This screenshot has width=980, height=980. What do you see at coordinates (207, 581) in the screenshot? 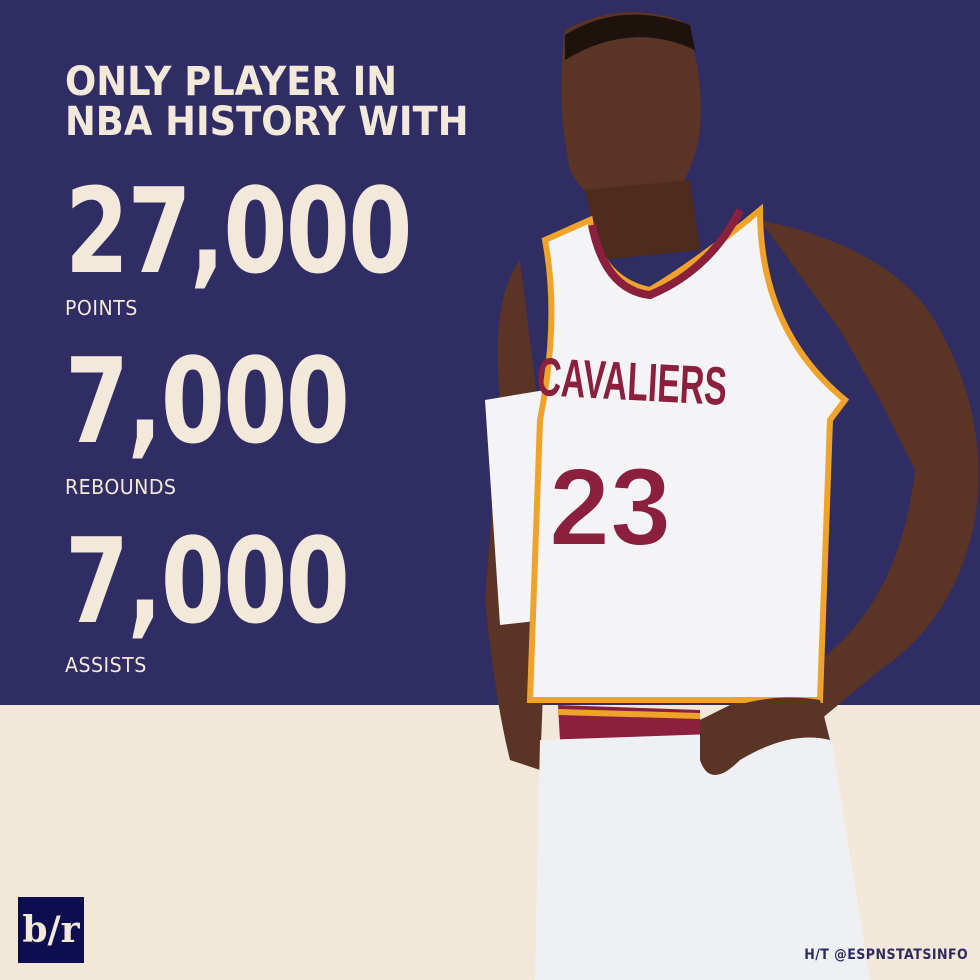
I see `stat-assists-value: 7,000` at bounding box center [207, 581].